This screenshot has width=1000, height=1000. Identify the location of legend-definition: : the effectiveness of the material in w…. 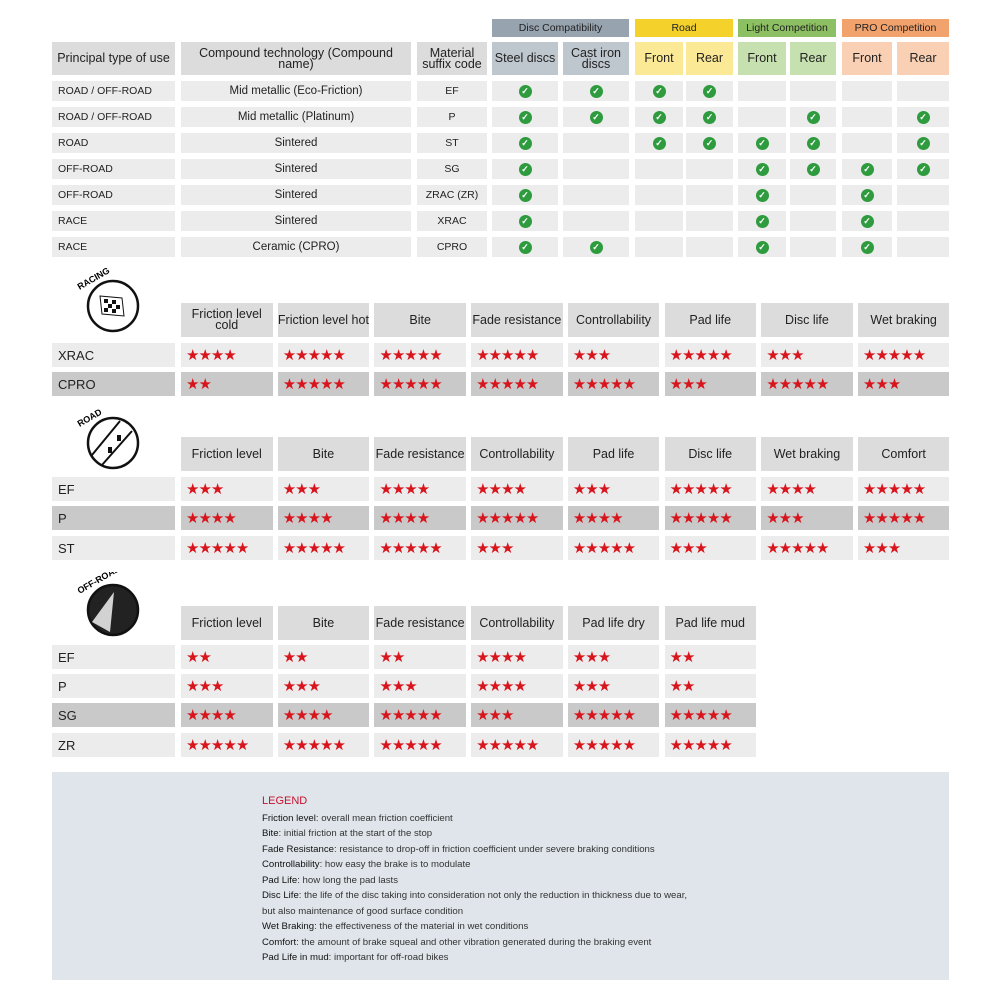
(421, 926).